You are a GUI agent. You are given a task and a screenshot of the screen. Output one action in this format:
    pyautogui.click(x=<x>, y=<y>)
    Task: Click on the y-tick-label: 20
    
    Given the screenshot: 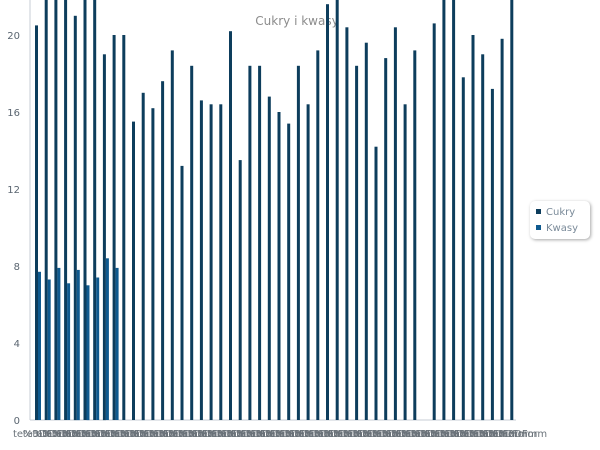 What is the action you would take?
    pyautogui.click(x=13, y=36)
    